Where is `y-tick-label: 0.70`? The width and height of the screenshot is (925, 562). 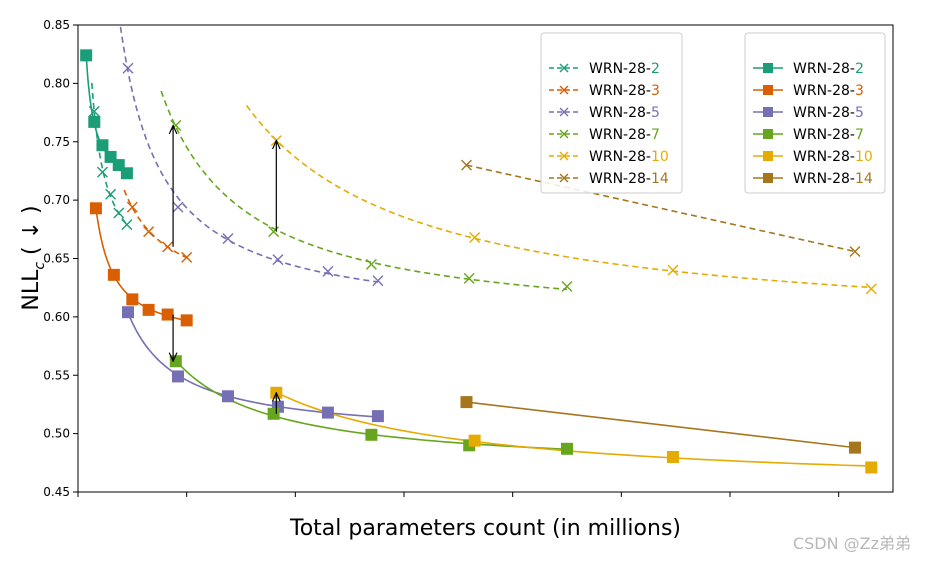
y-tick-label: 0.70 is located at coordinates (56, 200).